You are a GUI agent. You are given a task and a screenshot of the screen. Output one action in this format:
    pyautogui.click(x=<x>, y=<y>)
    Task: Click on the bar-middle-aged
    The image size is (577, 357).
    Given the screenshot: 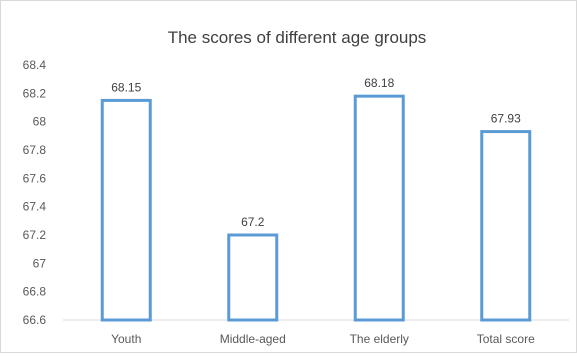 What is the action you would take?
    pyautogui.click(x=253, y=277)
    